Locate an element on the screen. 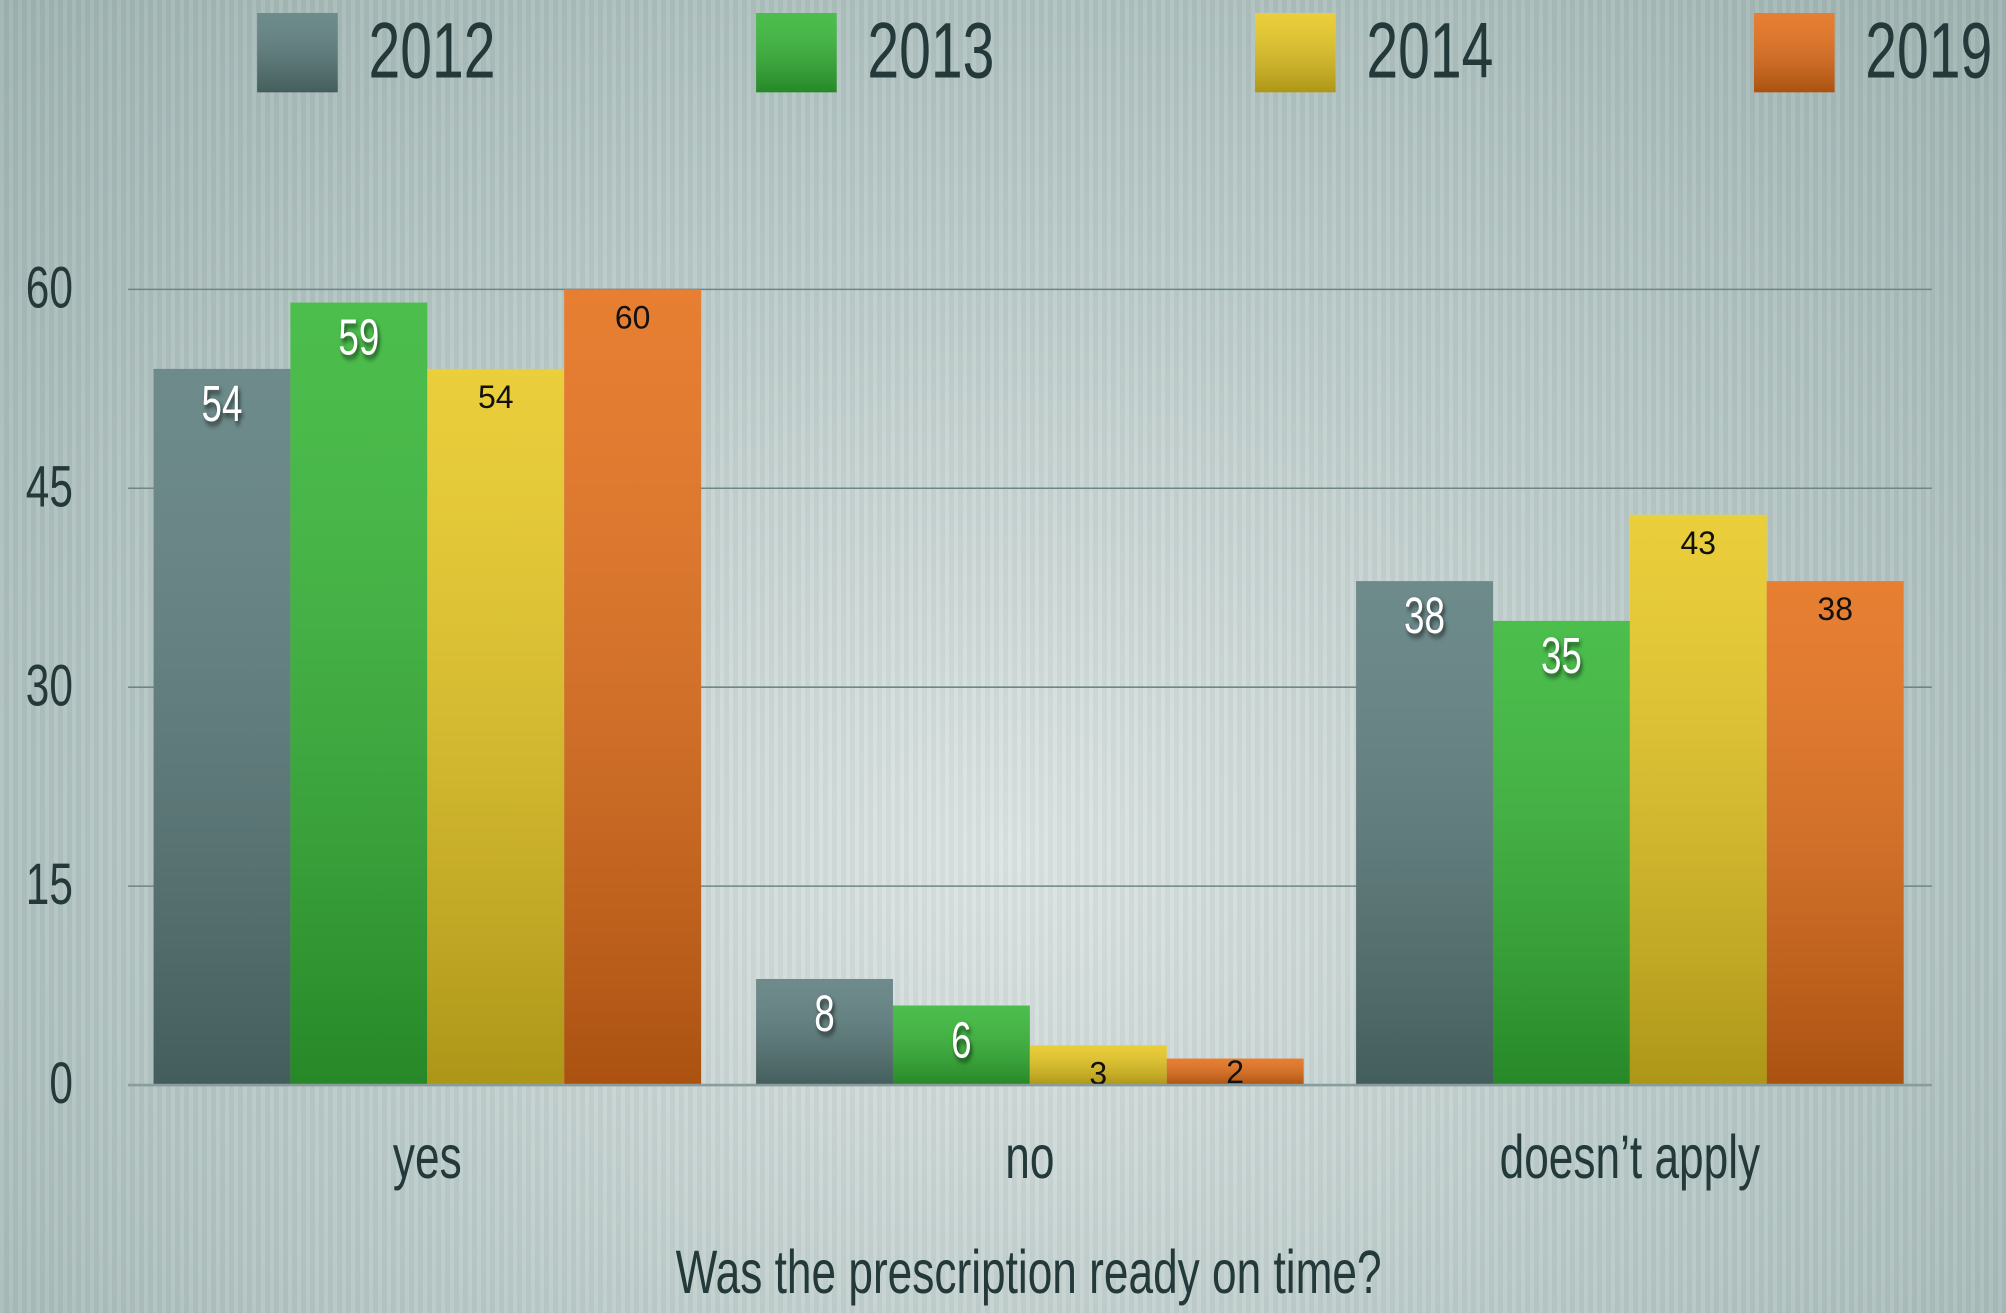  x-tick-label: yes is located at coordinates (427, 1158).